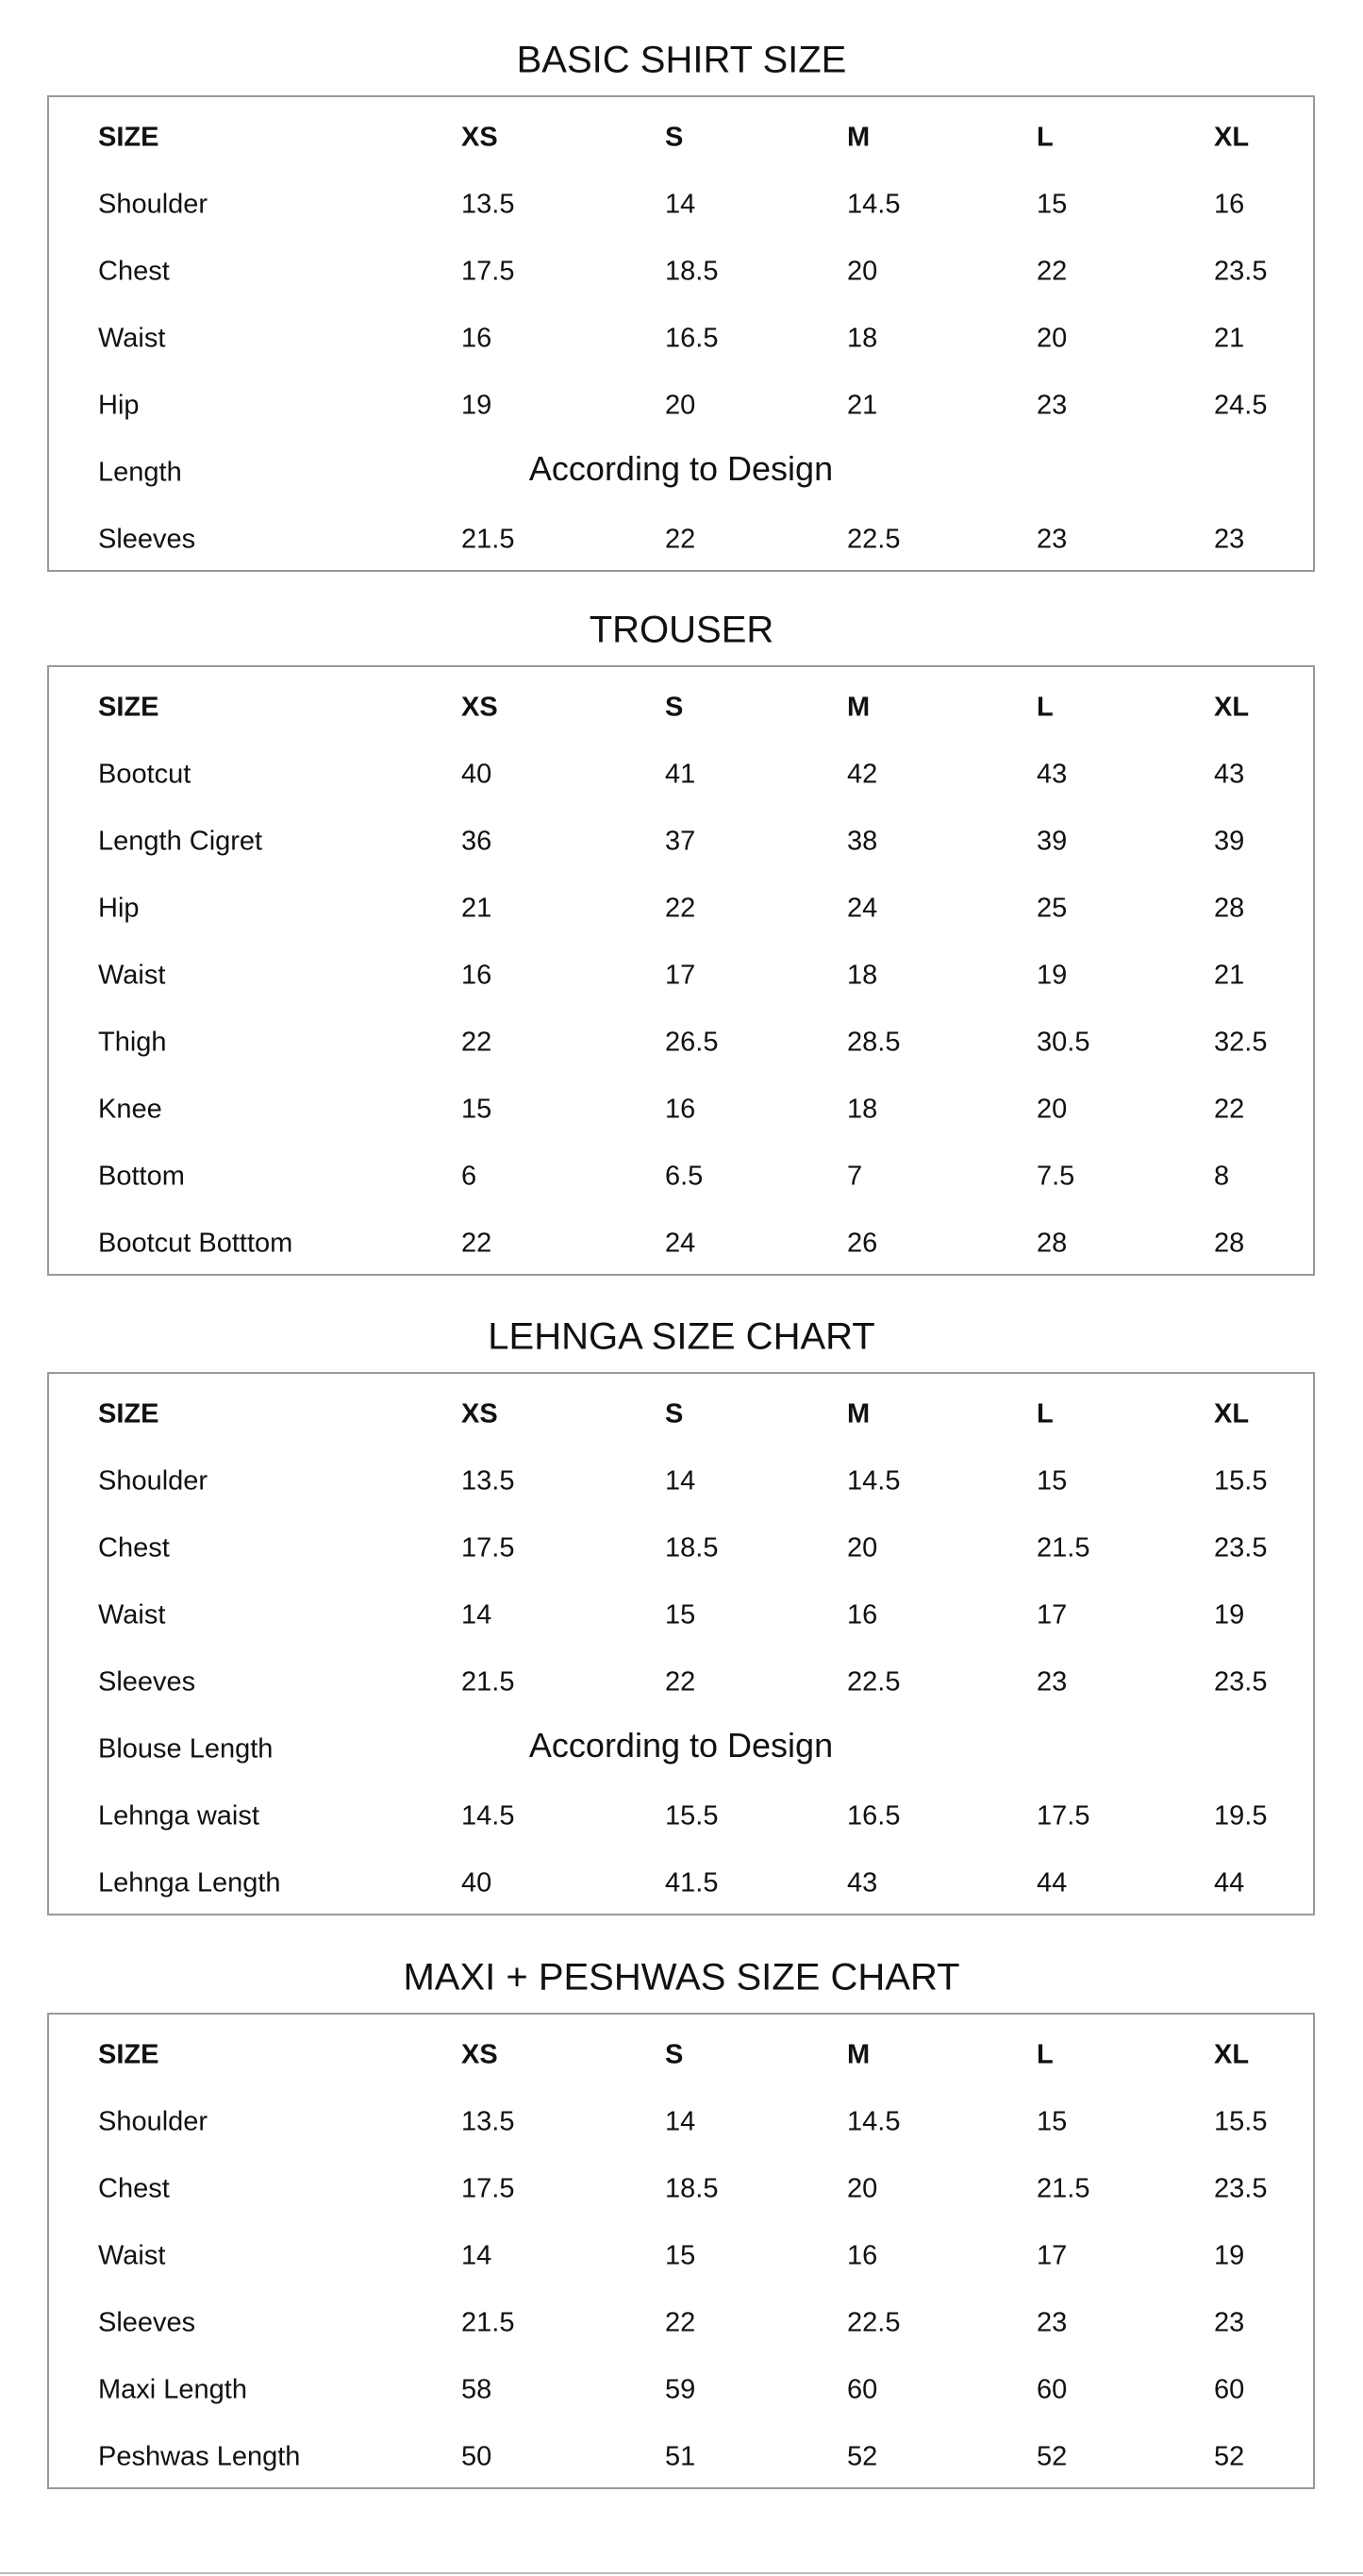  What do you see at coordinates (1241, 2121) in the screenshot?
I see `size-value: 15.5` at bounding box center [1241, 2121].